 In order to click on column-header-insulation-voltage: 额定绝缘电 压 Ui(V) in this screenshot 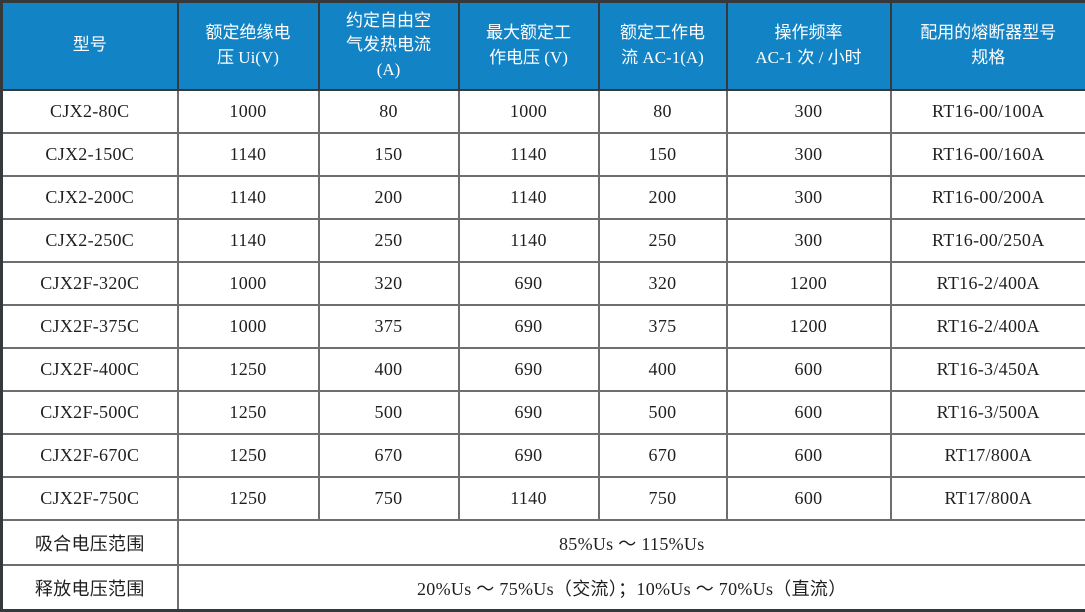, I will do `click(248, 45)`.